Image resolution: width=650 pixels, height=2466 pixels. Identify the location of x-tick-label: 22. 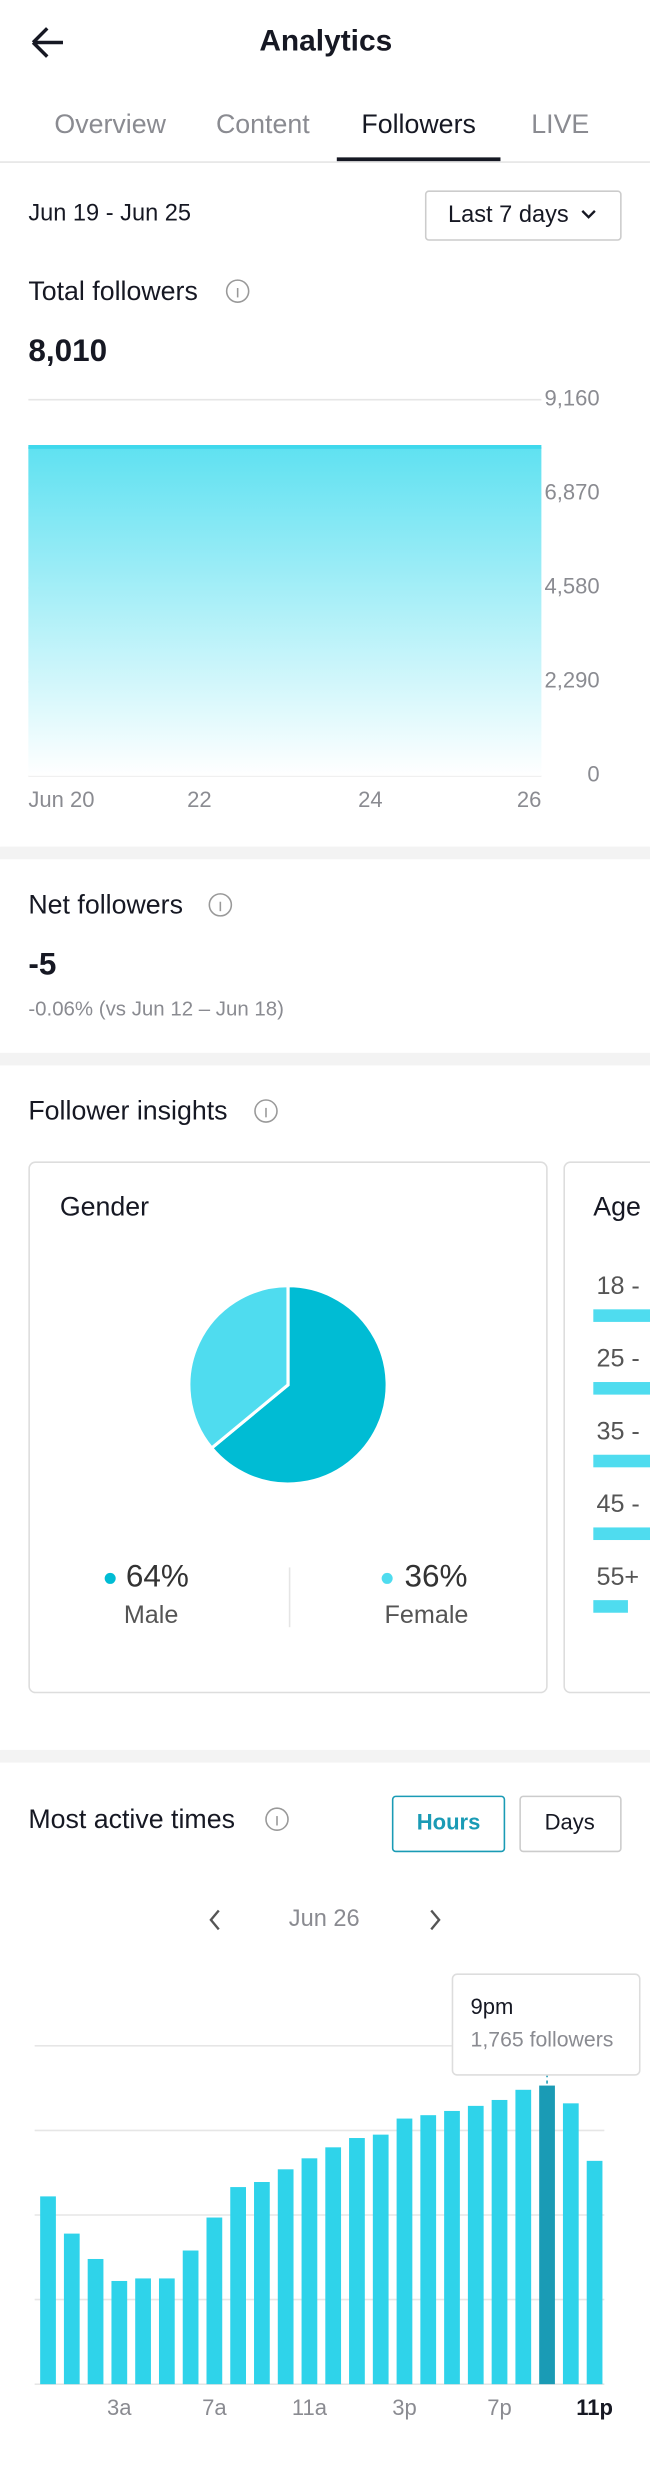
(199, 799).